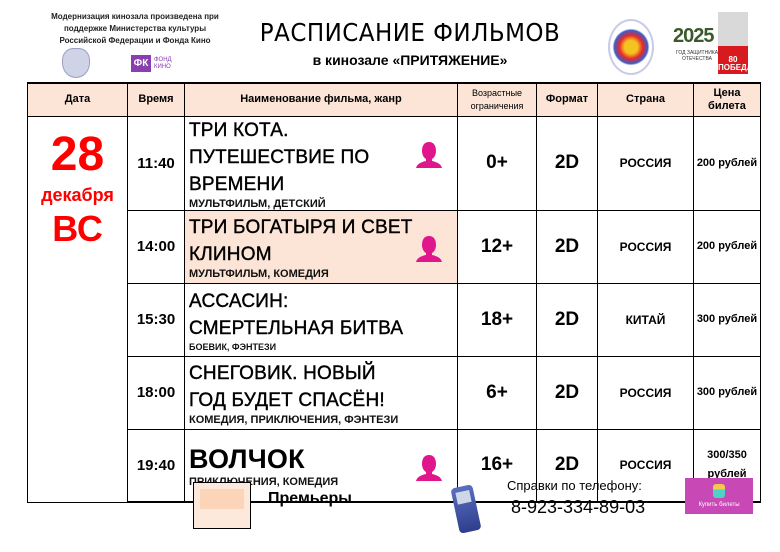 This screenshot has width=780, height=552. I want to click on column-header: Страна, so click(645, 99).